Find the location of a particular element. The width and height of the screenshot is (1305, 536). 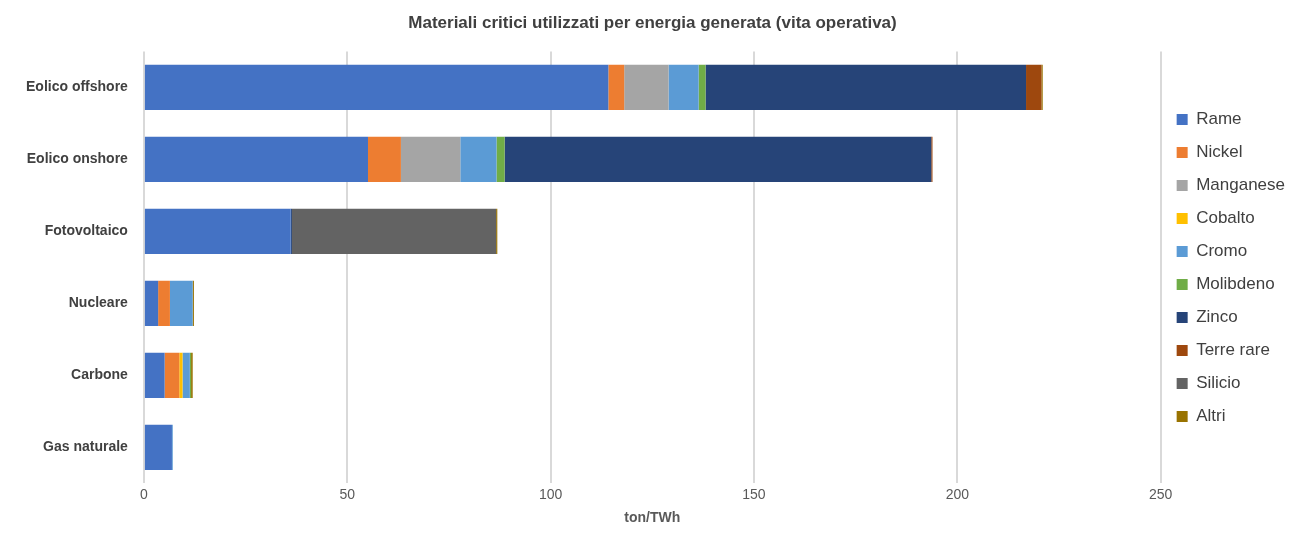

legend-label: Rame is located at coordinates (1219, 119).